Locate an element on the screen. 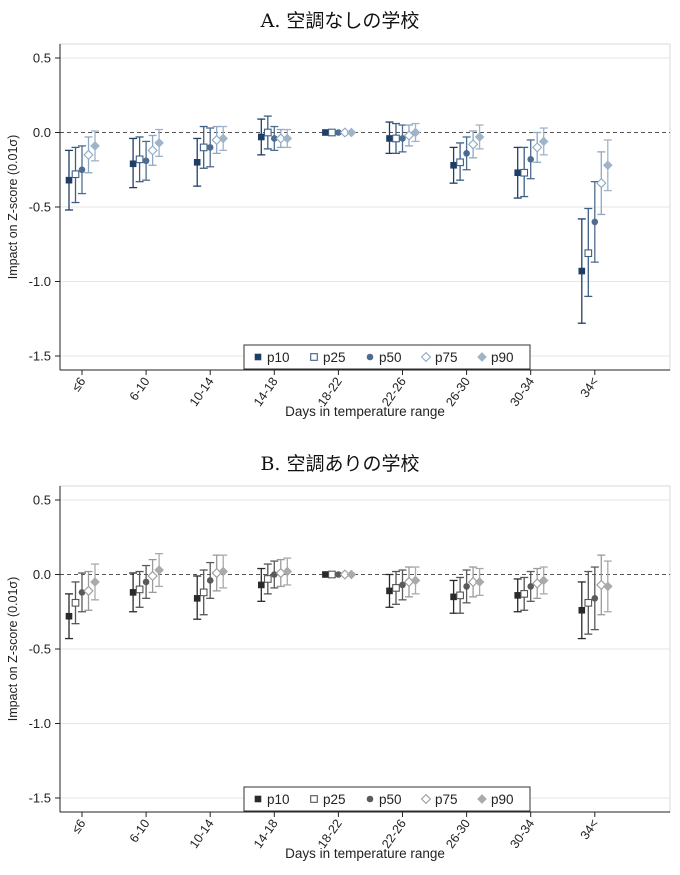 This screenshot has height=875, width=680. panel-a-x-tick-label: 26-30 is located at coordinates (458, 392).